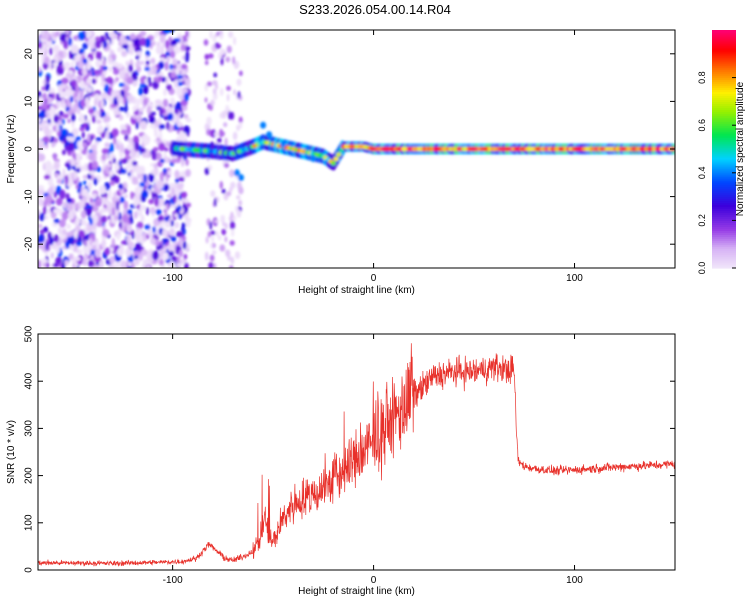  Describe the element at coordinates (11, 452) in the screenshot. I see `y-axis-label: SNR (10 * v/v)` at that location.